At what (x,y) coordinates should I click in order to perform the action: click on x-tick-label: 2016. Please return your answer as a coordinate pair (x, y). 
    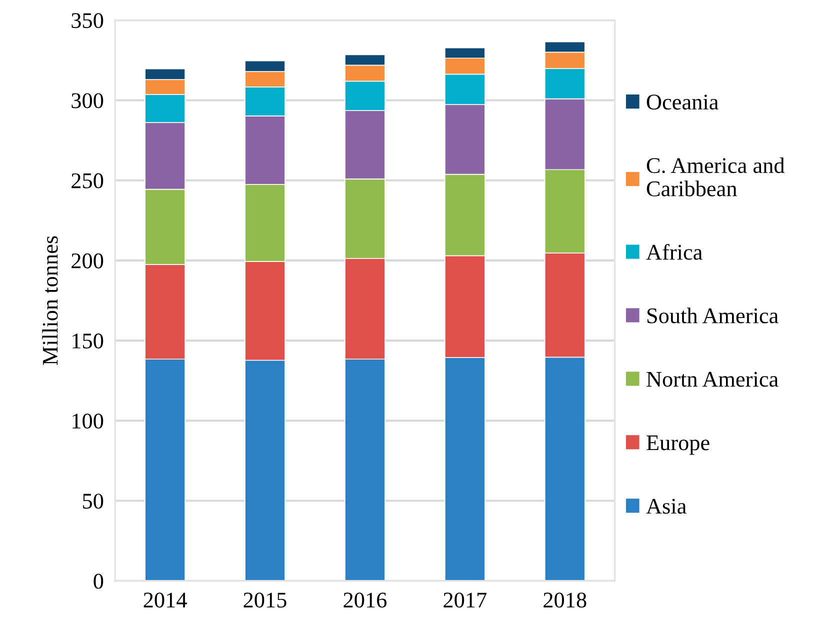
    Looking at the image, I should click on (365, 600).